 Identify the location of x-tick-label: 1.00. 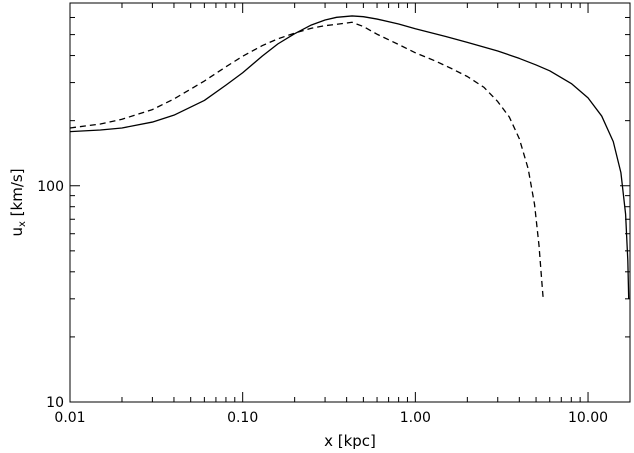
(415, 418).